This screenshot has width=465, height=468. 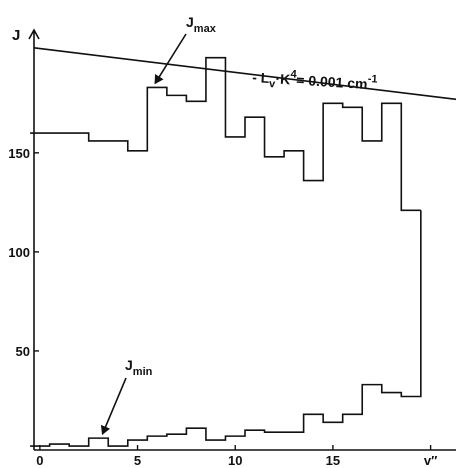 I want to click on jmin-label: Jmin, so click(x=139, y=367).